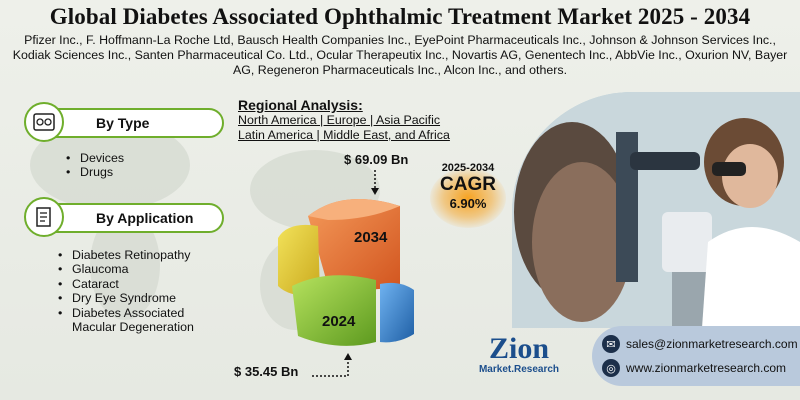 This screenshot has width=800, height=400. What do you see at coordinates (344, 135) in the screenshot?
I see `regional-line-2: Latin America | Middle East, and Africa` at bounding box center [344, 135].